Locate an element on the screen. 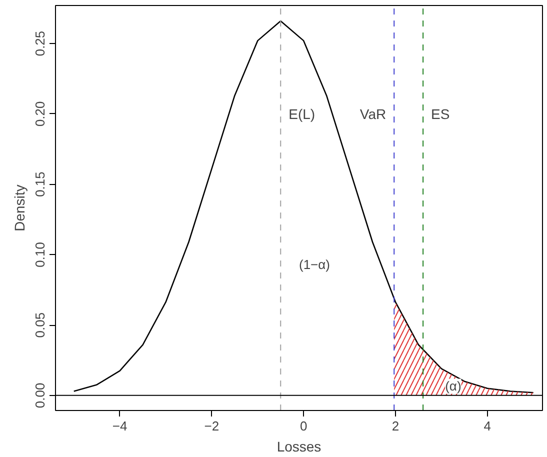 This screenshot has width=547, height=457. x-axis-title: Losses is located at coordinates (299, 446).